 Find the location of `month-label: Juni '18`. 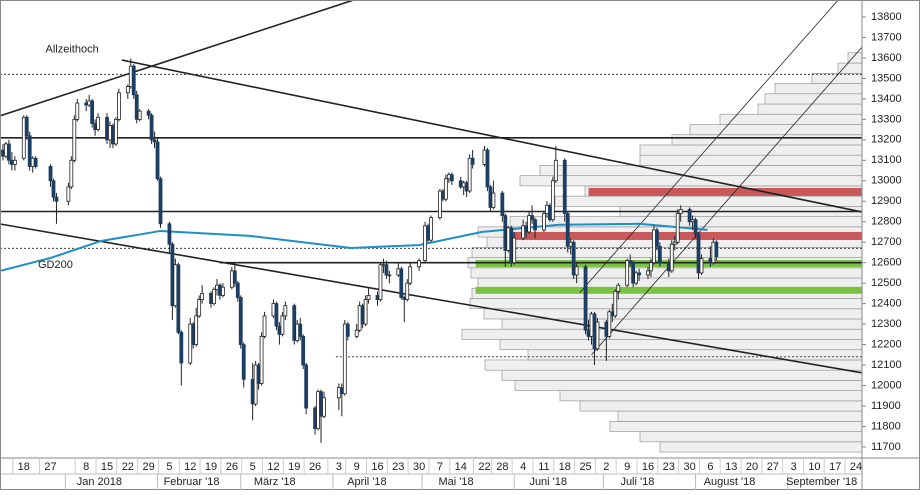

month-label: Juni '18 is located at coordinates (548, 482).